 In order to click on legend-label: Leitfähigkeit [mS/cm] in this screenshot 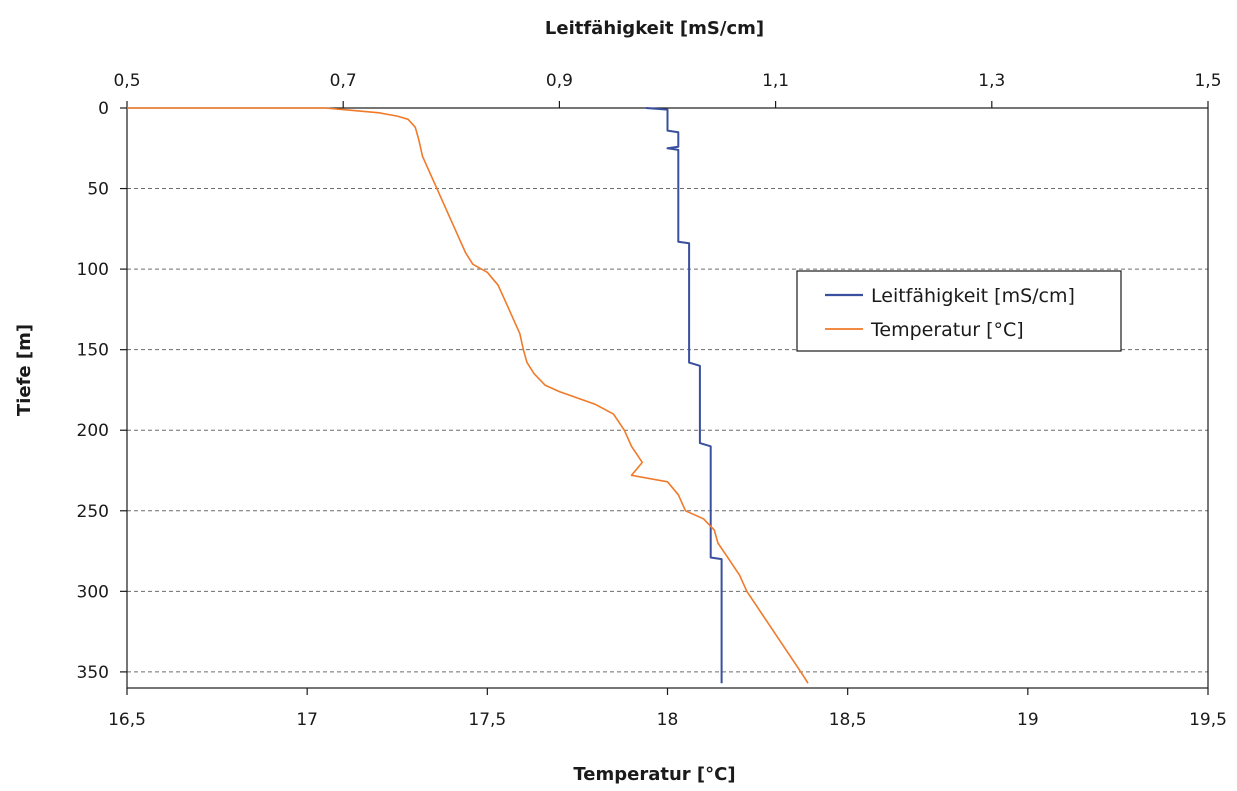, I will do `click(973, 296)`.